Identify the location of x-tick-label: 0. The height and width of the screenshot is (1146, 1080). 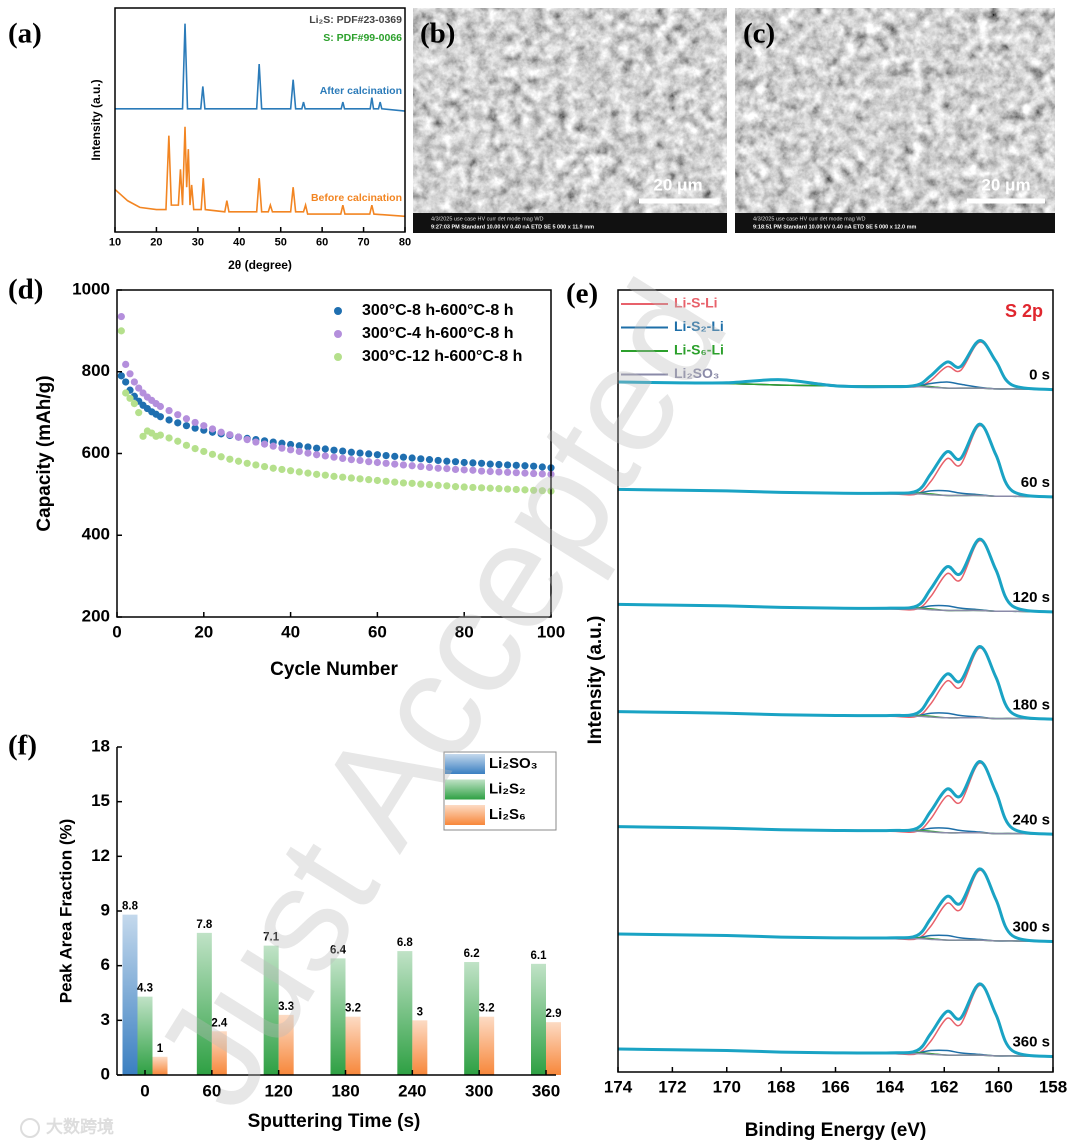
(144, 1090).